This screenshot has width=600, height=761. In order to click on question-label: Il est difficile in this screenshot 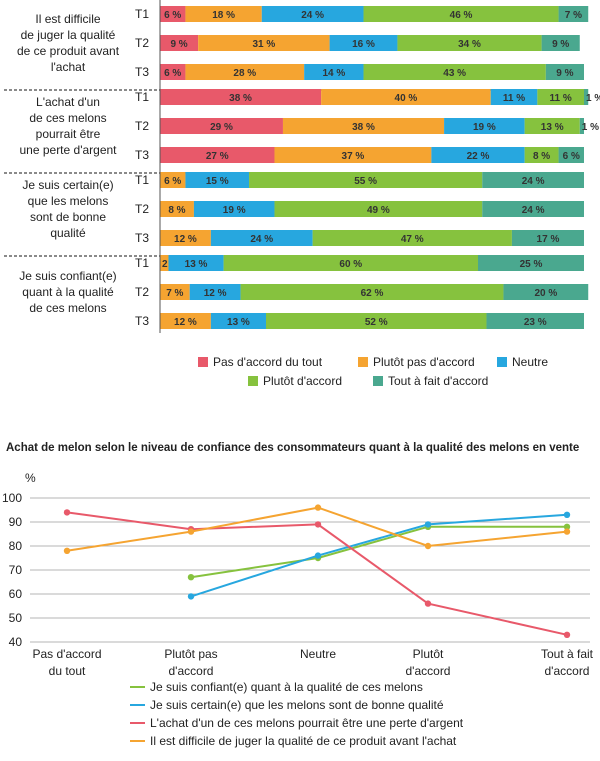, I will do `click(67, 19)`.